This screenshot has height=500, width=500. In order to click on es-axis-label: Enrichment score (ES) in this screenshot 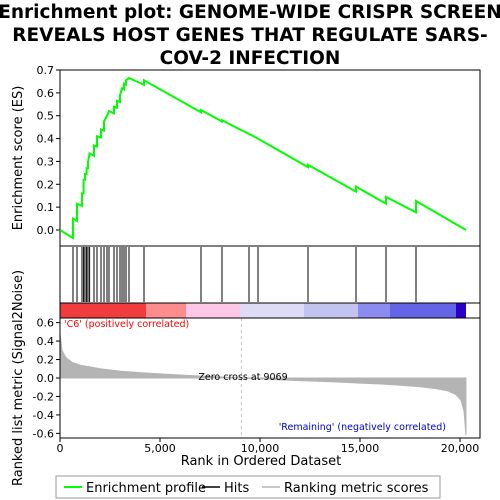, I will do `click(18, 158)`.